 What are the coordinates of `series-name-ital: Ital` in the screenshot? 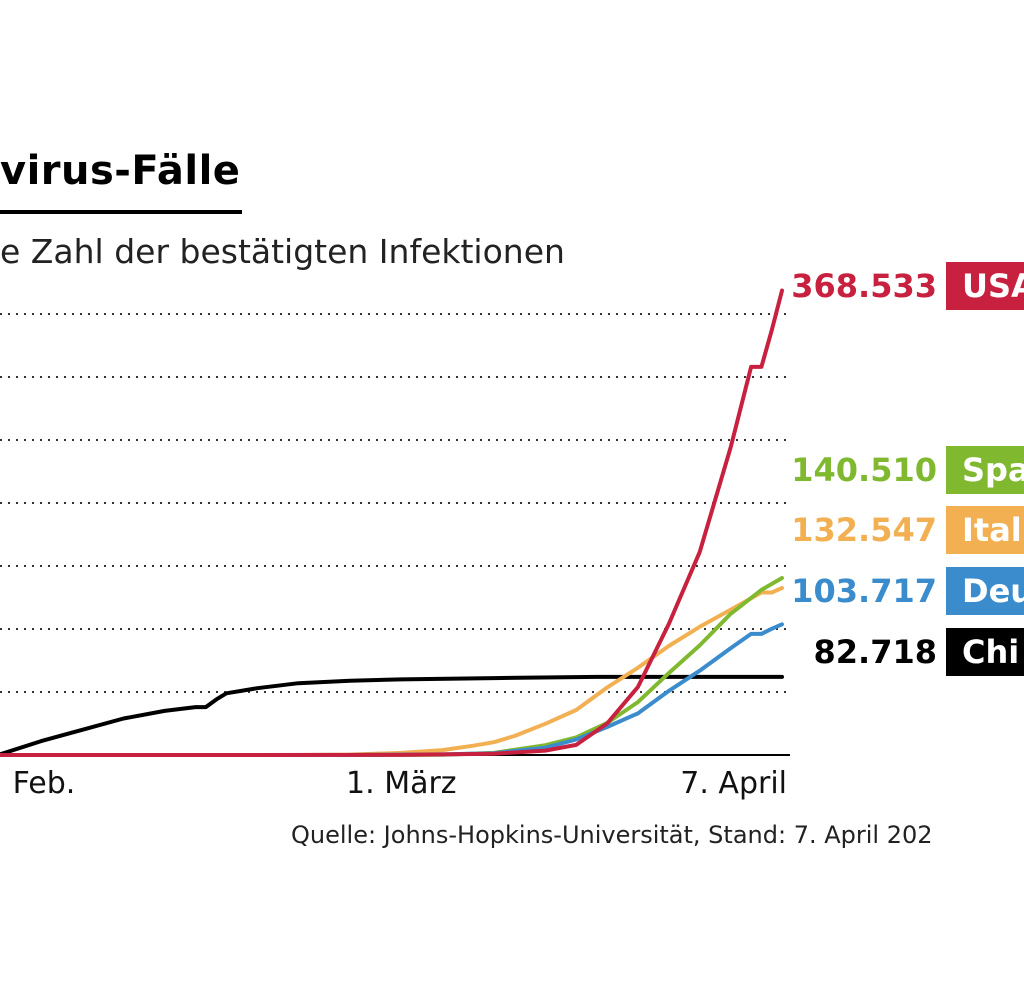 It's located at (992, 530).